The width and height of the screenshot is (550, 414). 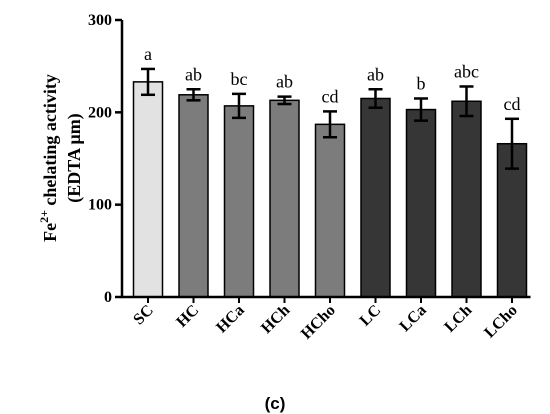 What do you see at coordinates (50, 142) in the screenshot?
I see `y-axis-title-rest: chelating activity` at bounding box center [50, 142].